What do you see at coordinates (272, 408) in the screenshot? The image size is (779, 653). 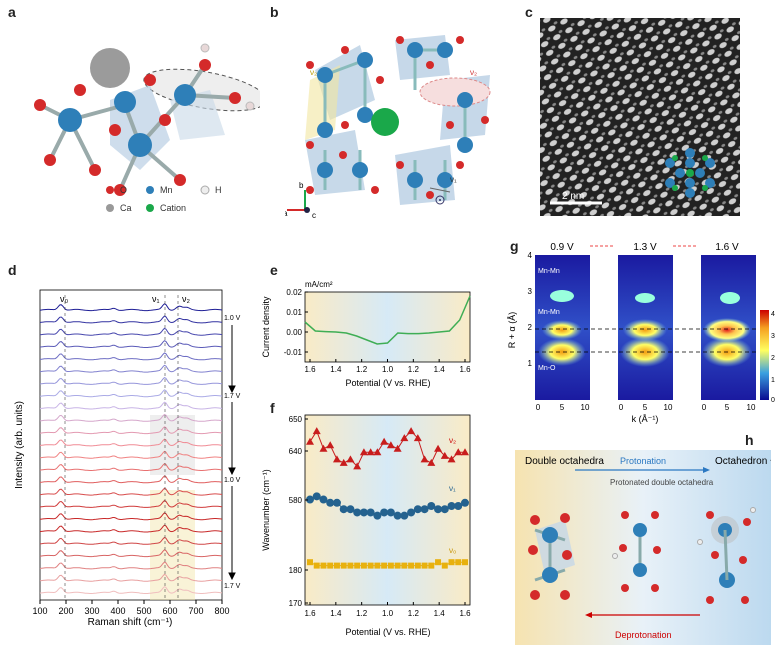 I see `panel-f-letter: f` at bounding box center [272, 408].